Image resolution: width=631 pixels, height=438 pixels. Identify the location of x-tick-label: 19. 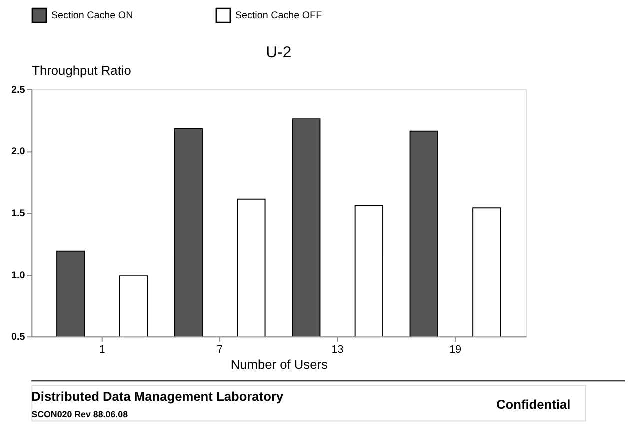
(455, 350).